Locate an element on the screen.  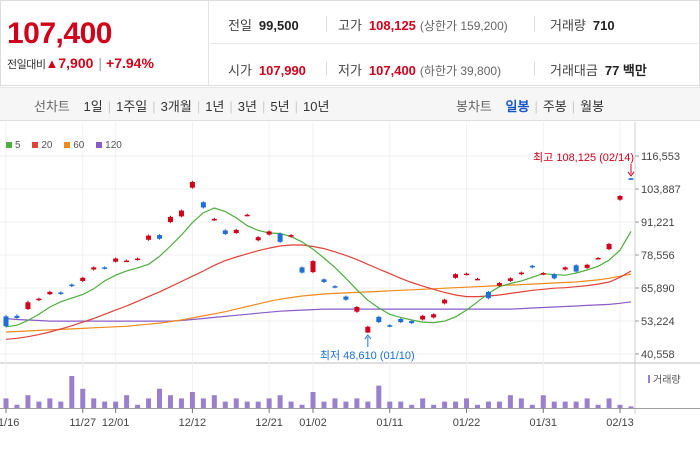
chart-period-bar: 선차트 1일 | 1주일 | 3개월 | 1년 | 3년 | 5년 | 10년 봉차트 일봉 | 주봉 | 월봉 is located at coordinates (350, 104).